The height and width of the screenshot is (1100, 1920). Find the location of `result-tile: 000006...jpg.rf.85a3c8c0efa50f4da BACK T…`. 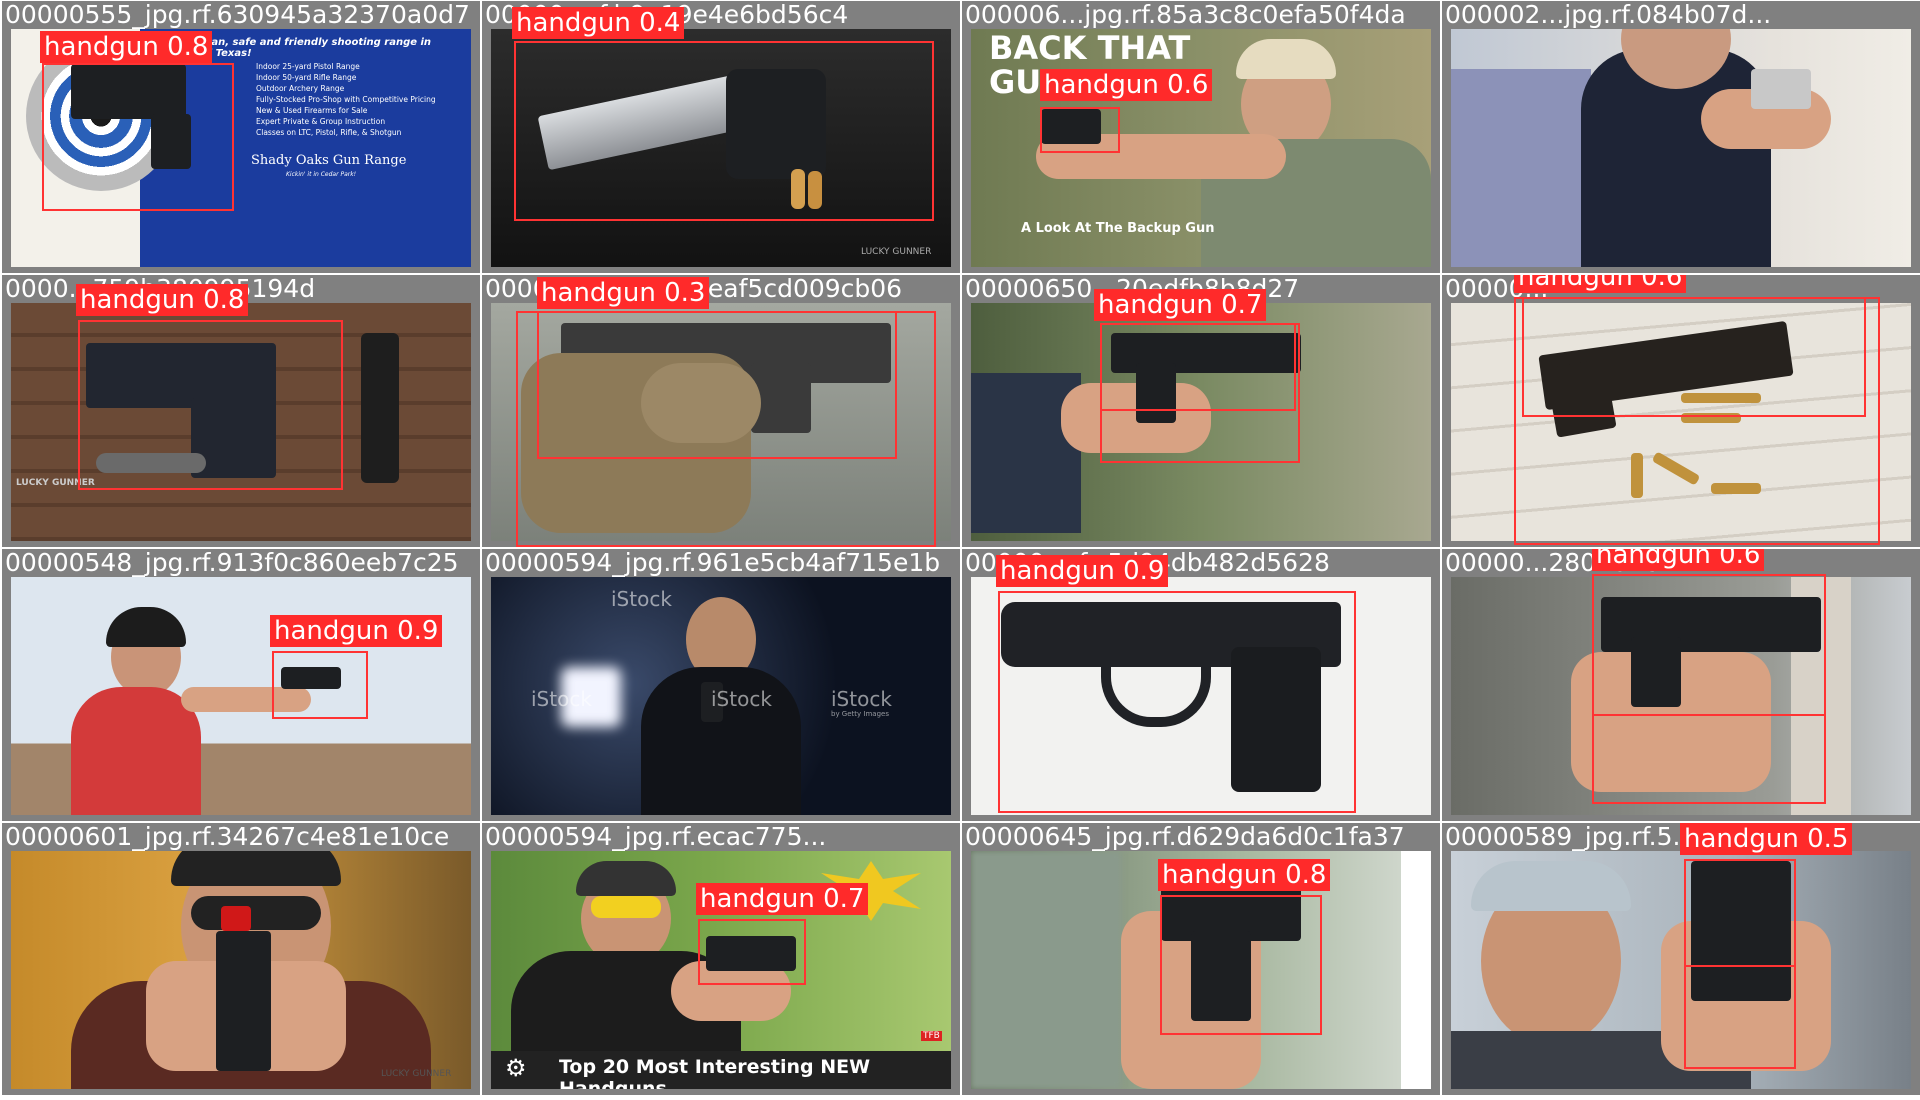

result-tile: 000006...jpg.rf.85a3c8c0efa50f4da BACK T… is located at coordinates (1201, 137).